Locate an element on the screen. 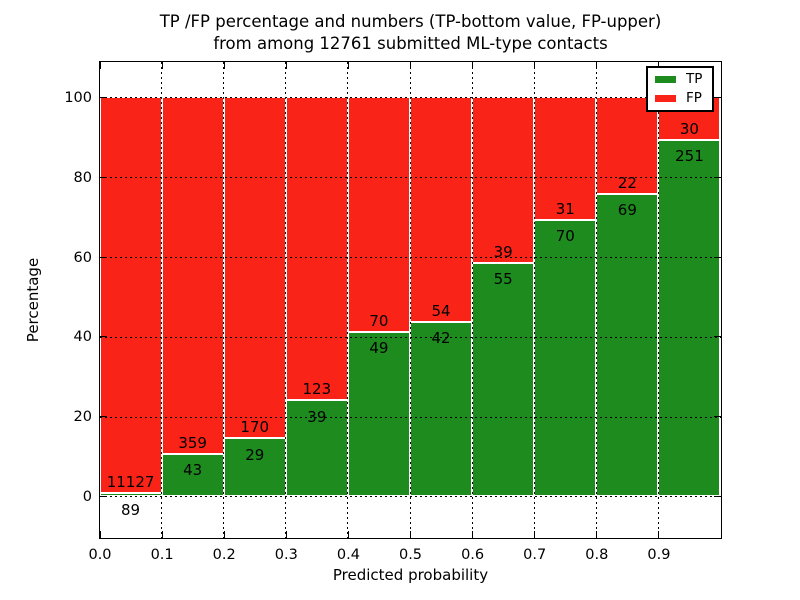 Image resolution: width=800 pixels, height=600 pixels. y-tick-label-40: 40 is located at coordinates (82, 337).